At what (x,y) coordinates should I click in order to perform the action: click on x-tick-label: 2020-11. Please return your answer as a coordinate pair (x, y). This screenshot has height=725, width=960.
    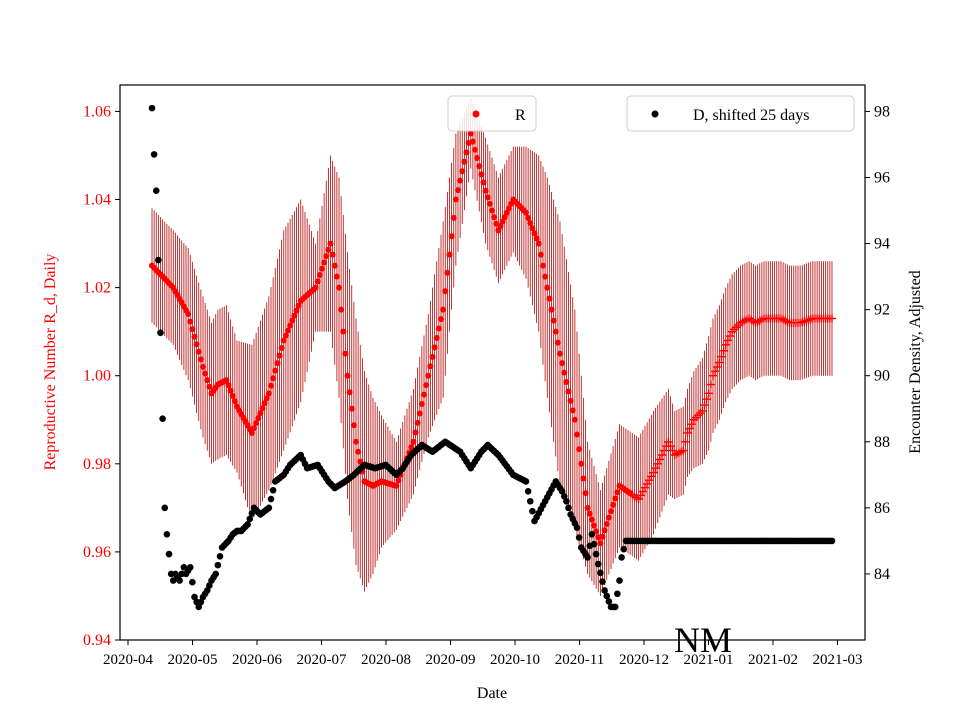
    Looking at the image, I should click on (579, 660).